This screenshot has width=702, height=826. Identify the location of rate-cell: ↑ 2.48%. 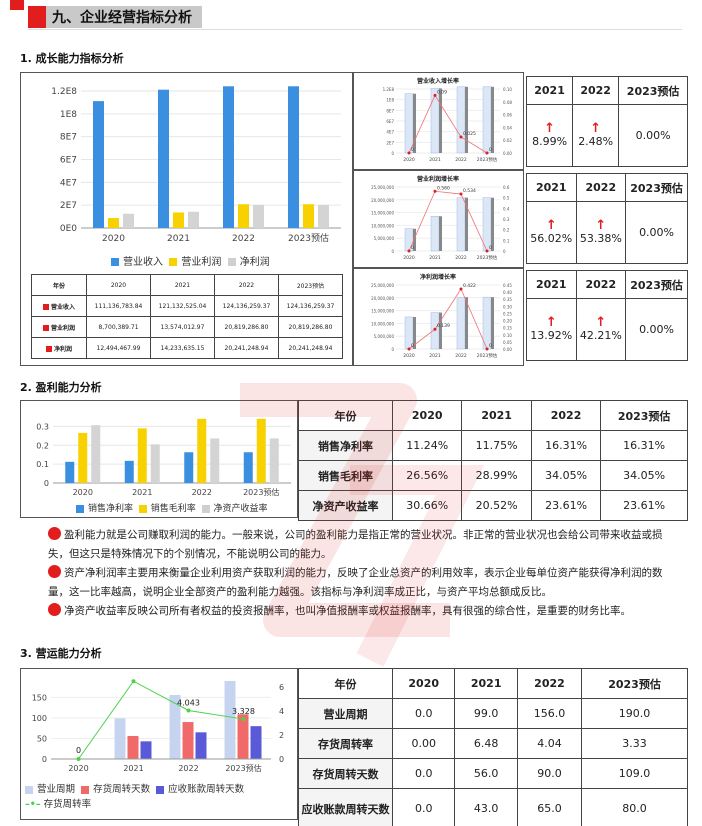
(596, 135).